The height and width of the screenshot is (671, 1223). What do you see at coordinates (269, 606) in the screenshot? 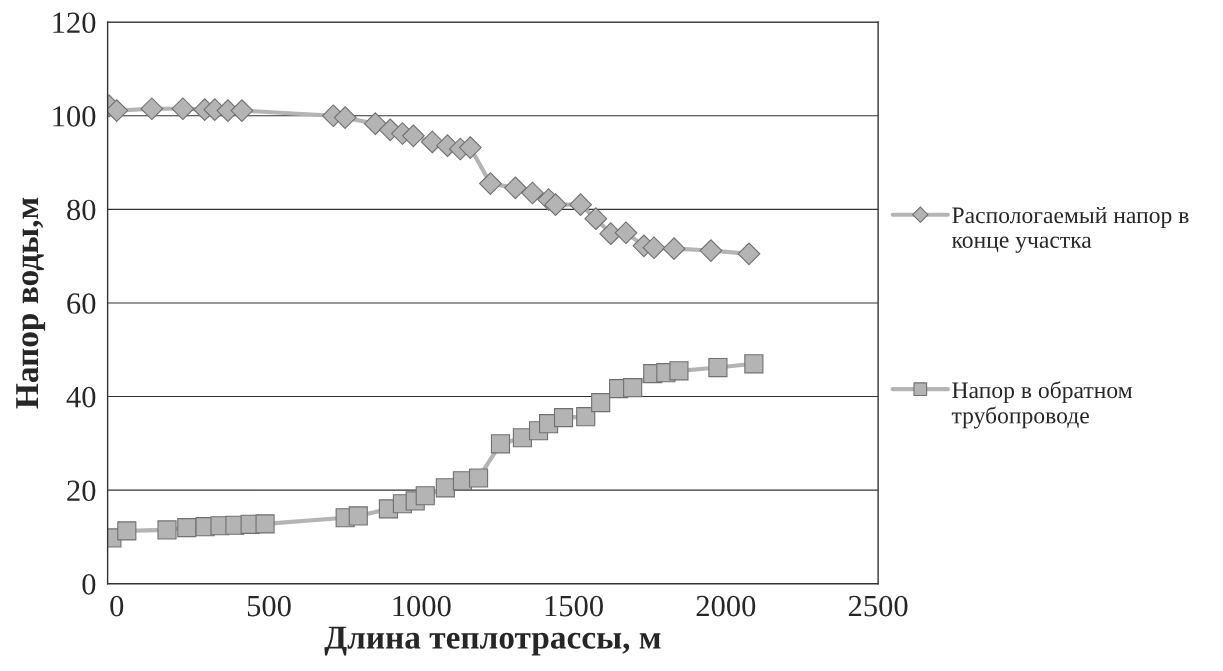
I see `x-tick-label: 500` at bounding box center [269, 606].